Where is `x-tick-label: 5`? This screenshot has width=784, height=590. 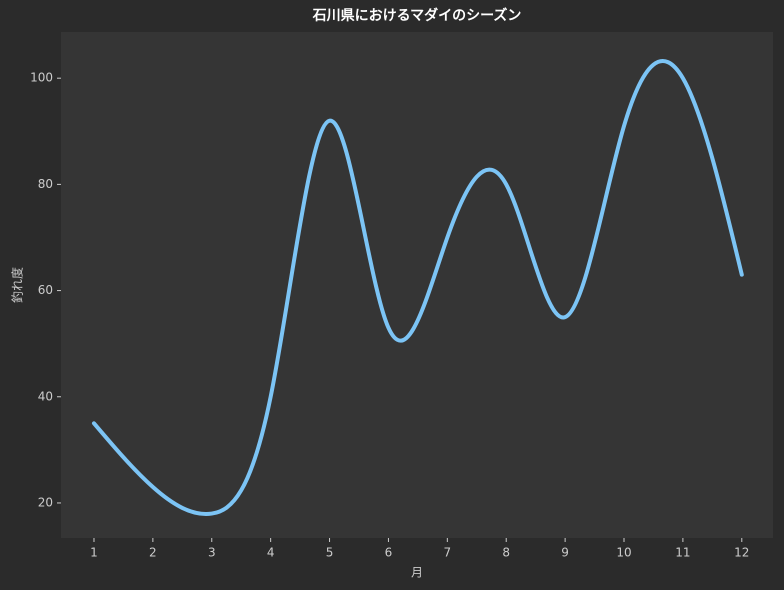
x-tick-label: 5 is located at coordinates (330, 553).